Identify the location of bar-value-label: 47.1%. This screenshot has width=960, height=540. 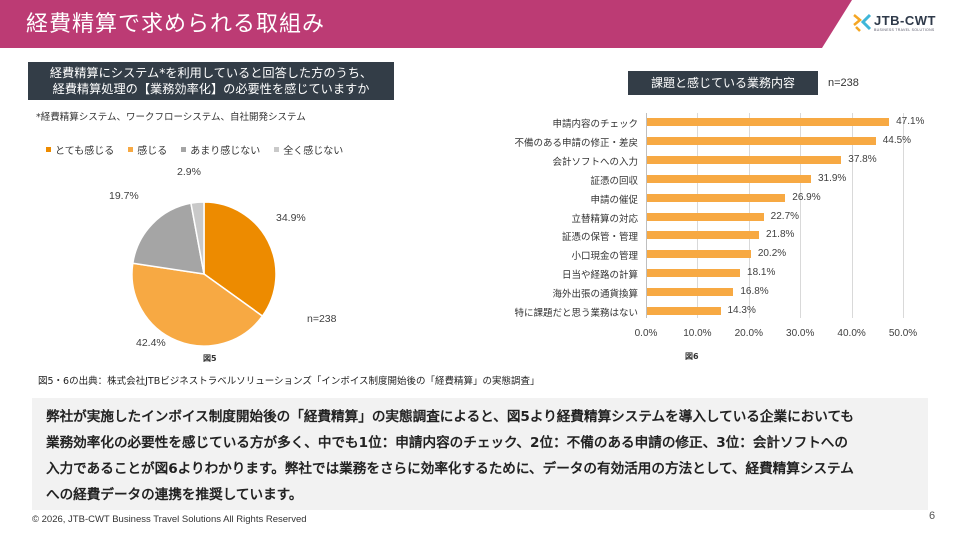
(910, 121).